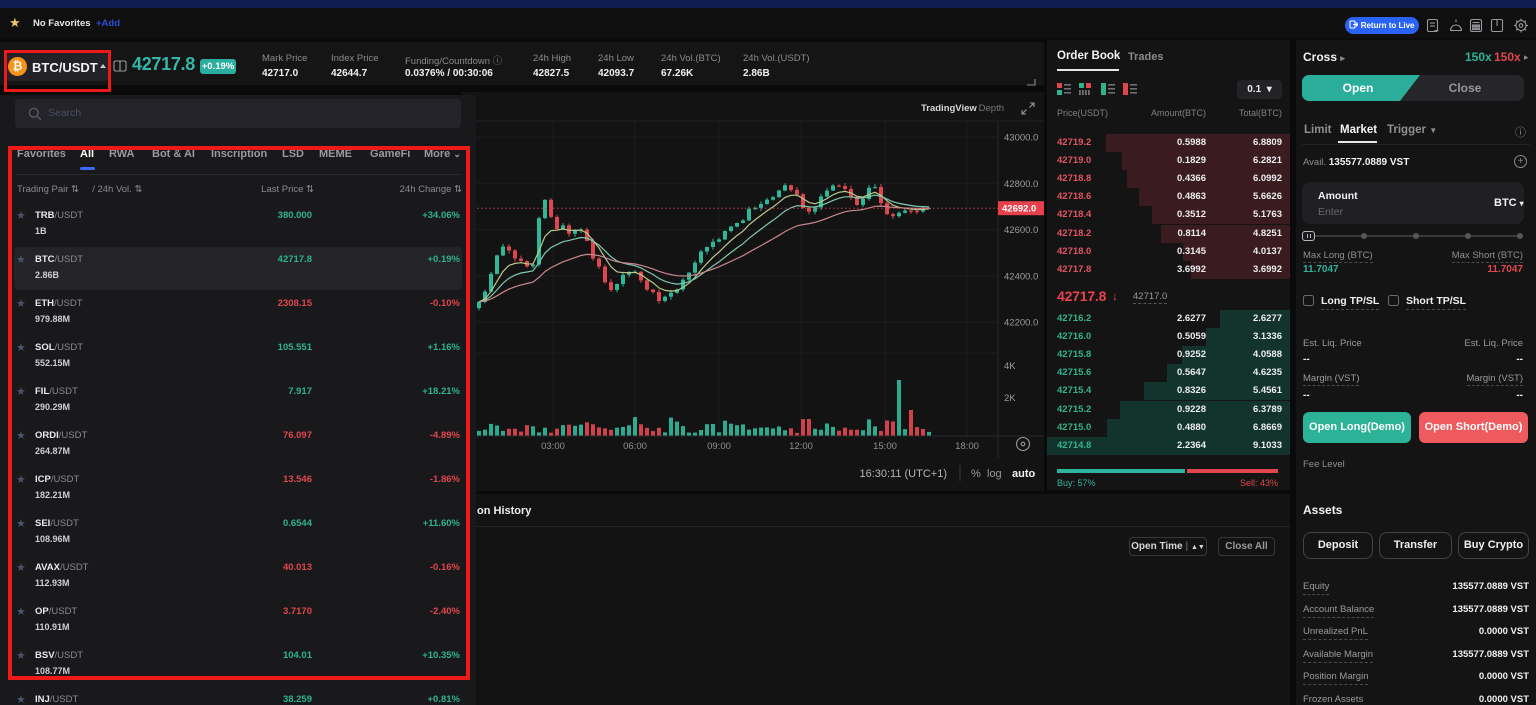  I want to click on svg-text: Depth, so click(991, 108).